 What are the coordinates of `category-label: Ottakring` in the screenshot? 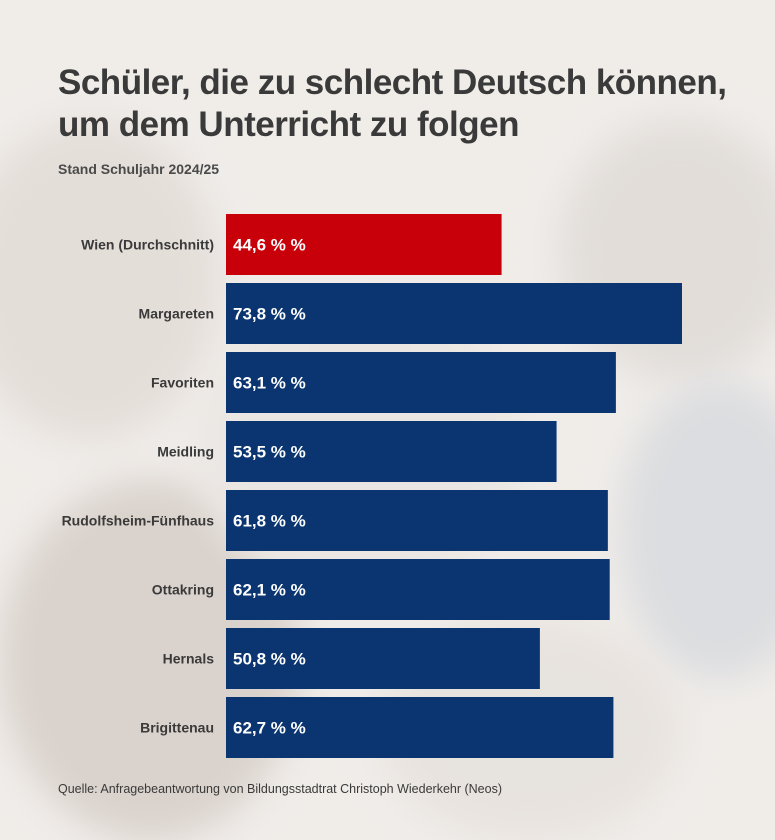 It's located at (183, 590).